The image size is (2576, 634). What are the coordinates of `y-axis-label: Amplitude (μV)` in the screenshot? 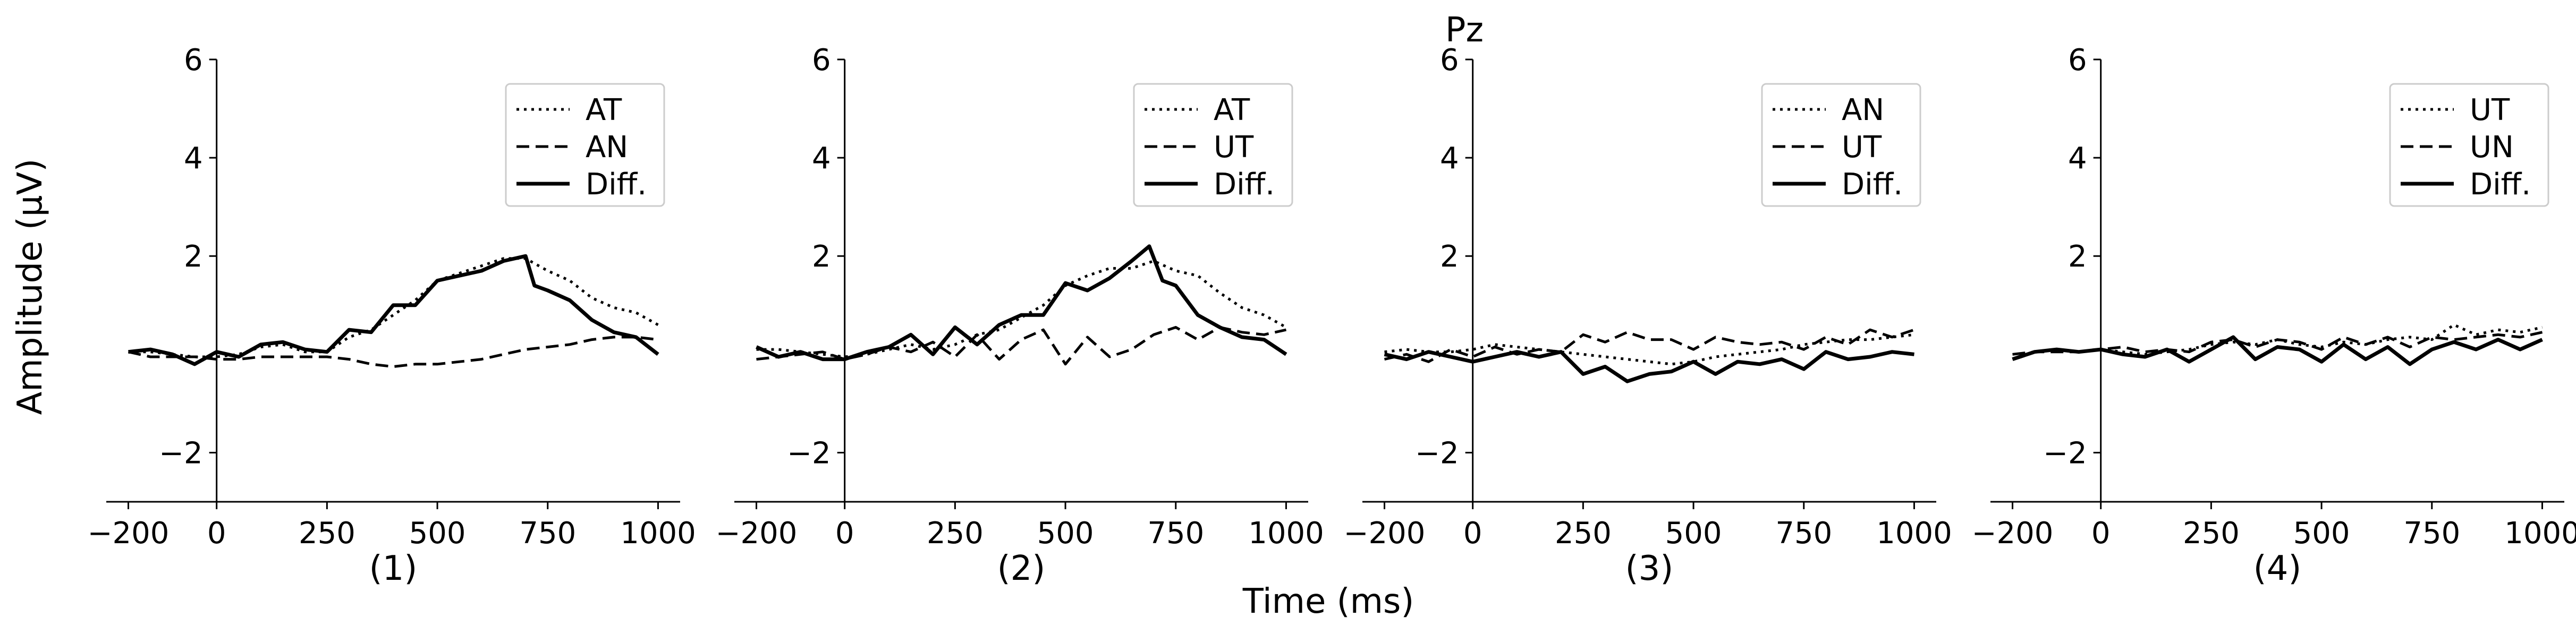 It's located at (30, 287).